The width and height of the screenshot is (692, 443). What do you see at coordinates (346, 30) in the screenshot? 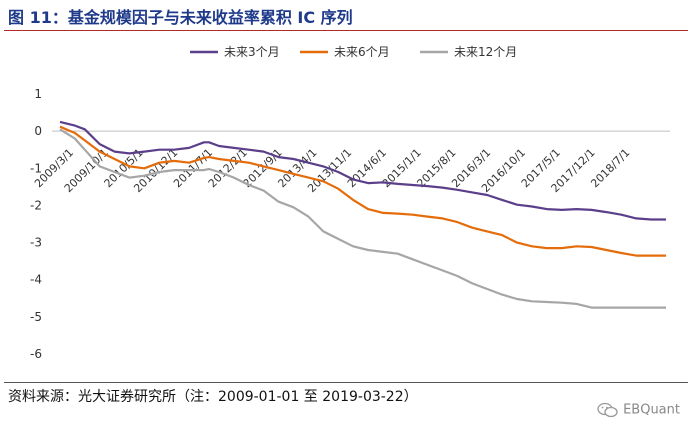
I see `title-divider` at bounding box center [346, 30].